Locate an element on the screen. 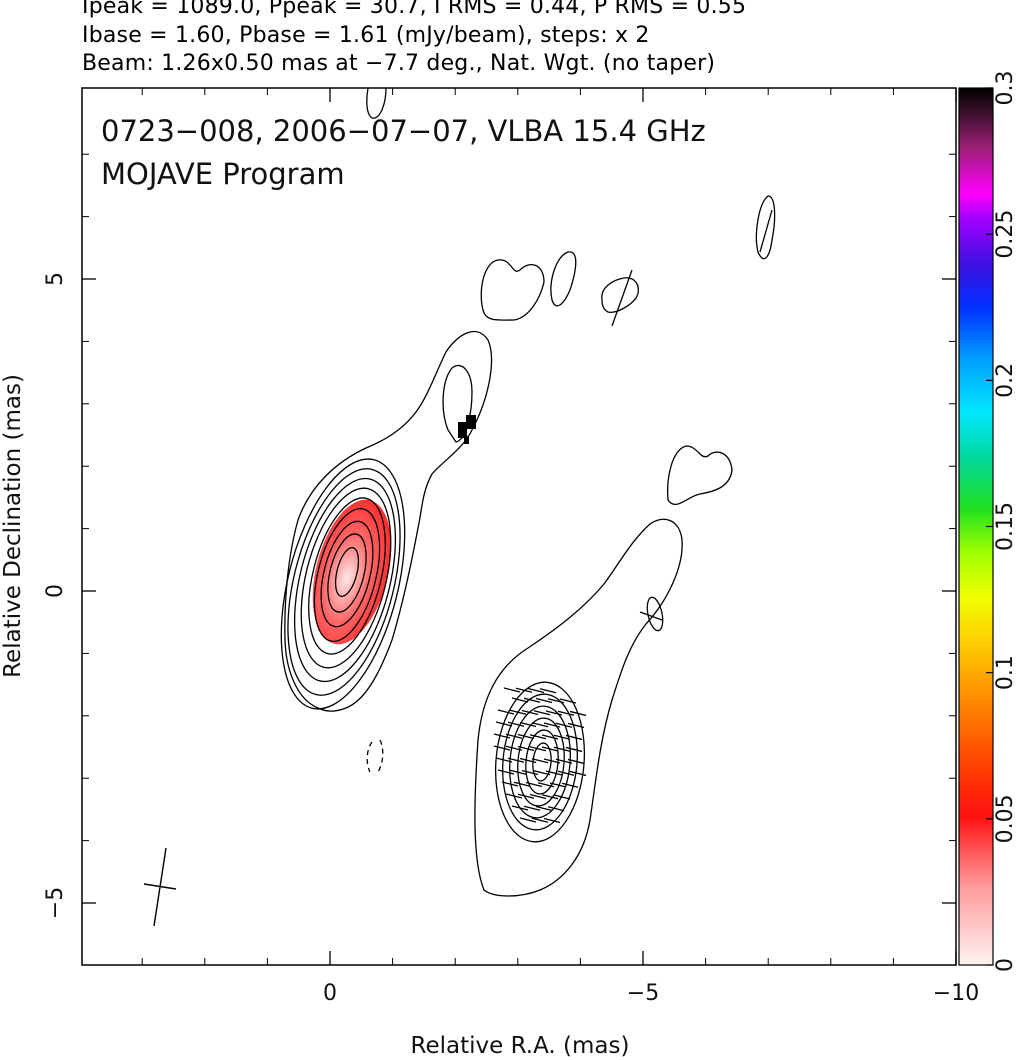 Image resolution: width=1021 pixels, height=1060 pixels. x-tick-label-0: 0 is located at coordinates (330, 993).